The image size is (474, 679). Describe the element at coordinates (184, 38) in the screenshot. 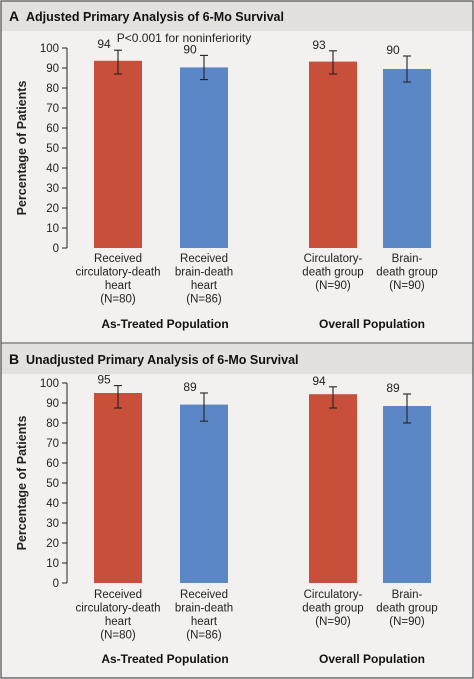

I see `significance-annotation: P<0.001 for noninferiority` at that location.